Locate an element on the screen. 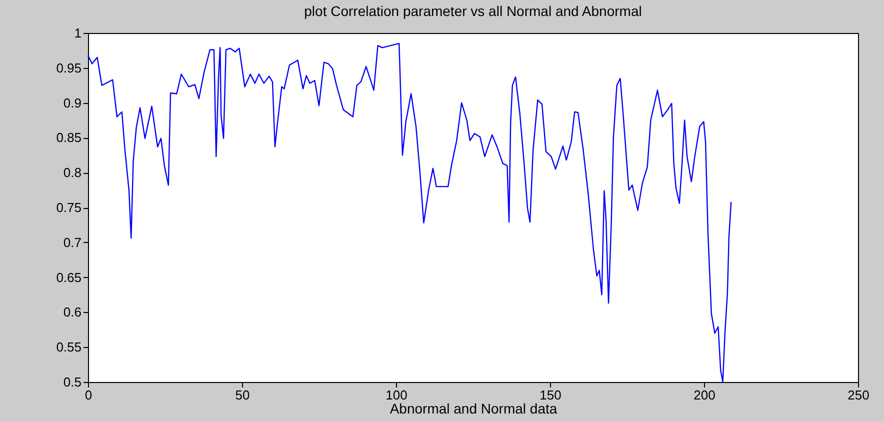 This screenshot has height=422, width=884. y-tick-label: 0.8 is located at coordinates (72, 172).